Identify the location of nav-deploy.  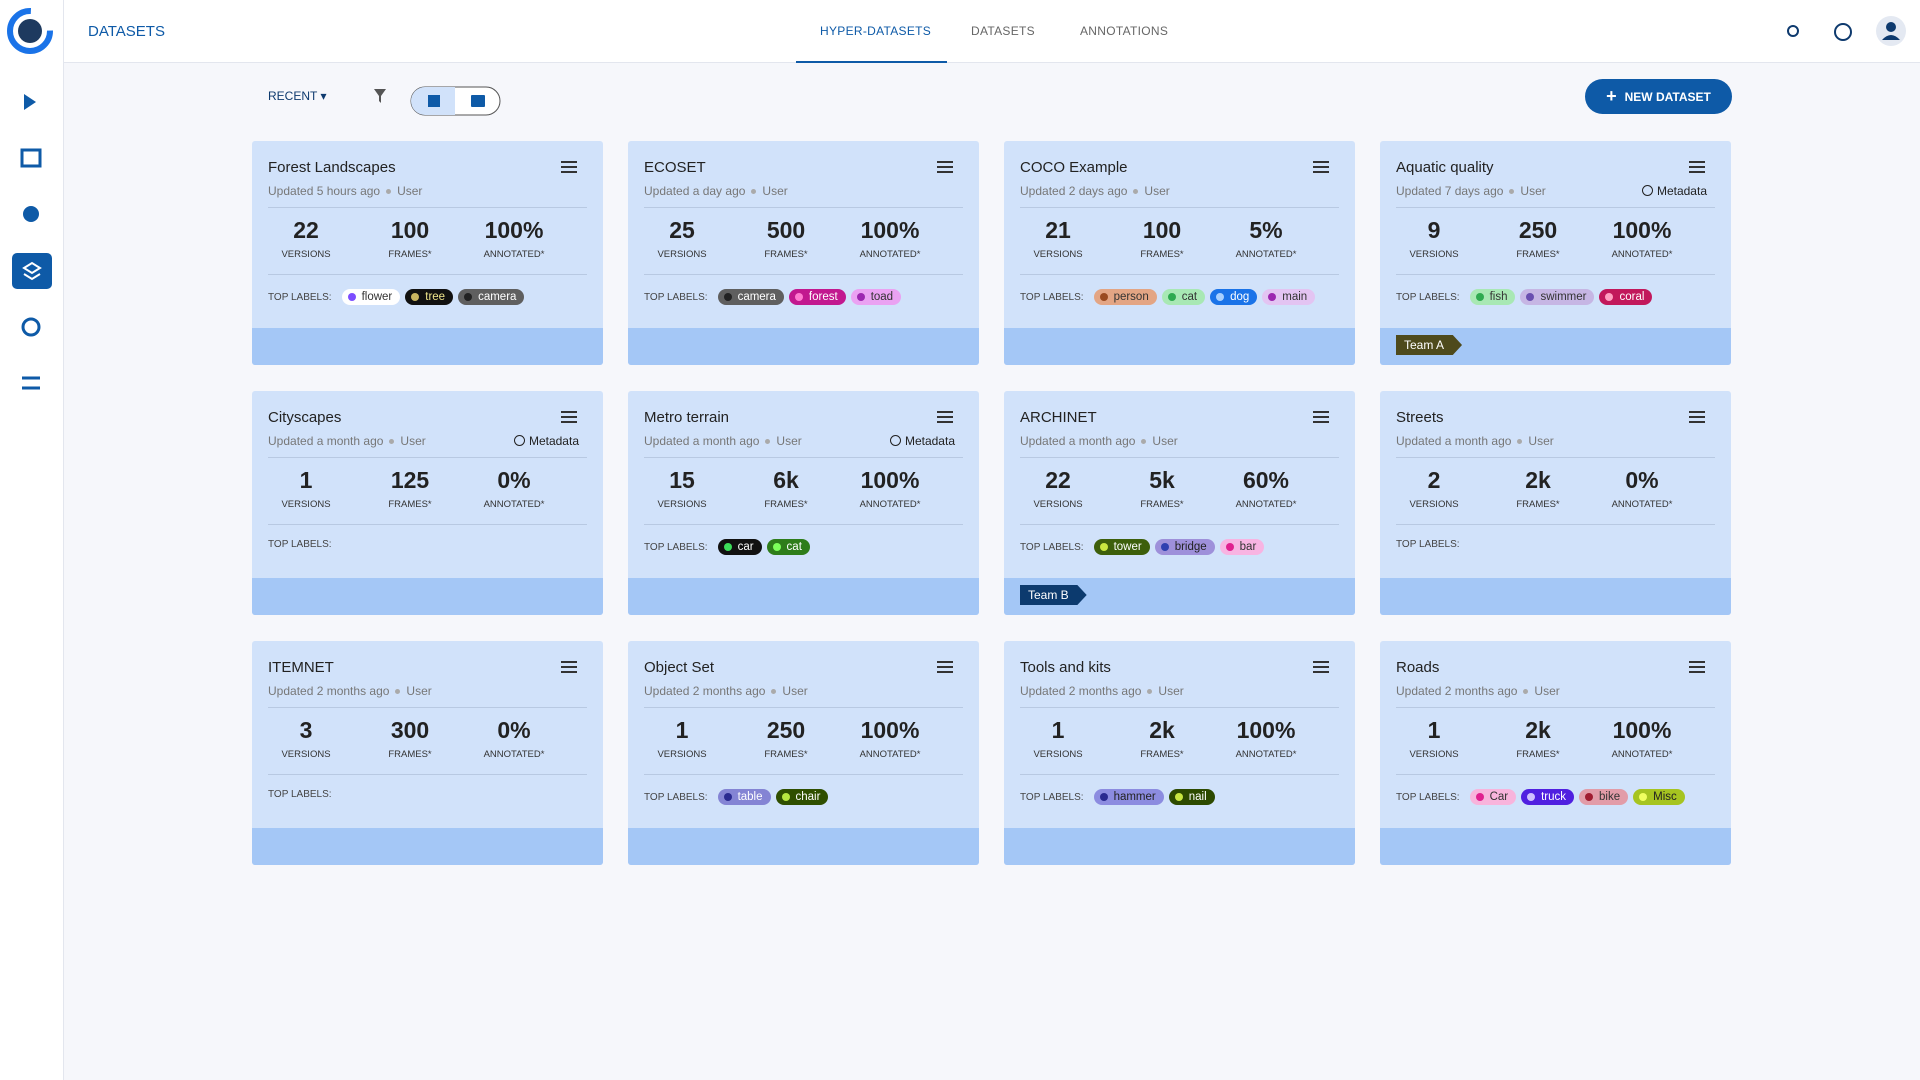
(31, 214).